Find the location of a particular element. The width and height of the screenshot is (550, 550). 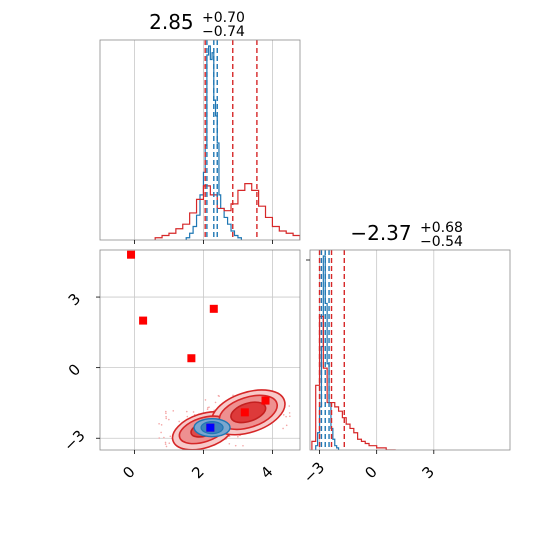

marginal-x-quantile-lines is located at coordinates (231, 140).